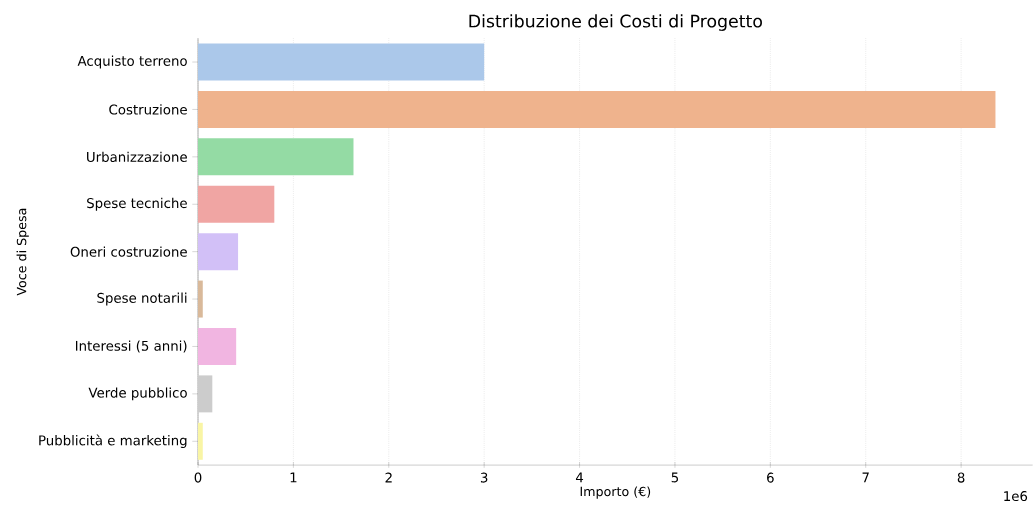 This screenshot has height=513, width=1033. I want to click on text: 1e6, so click(1016, 496).